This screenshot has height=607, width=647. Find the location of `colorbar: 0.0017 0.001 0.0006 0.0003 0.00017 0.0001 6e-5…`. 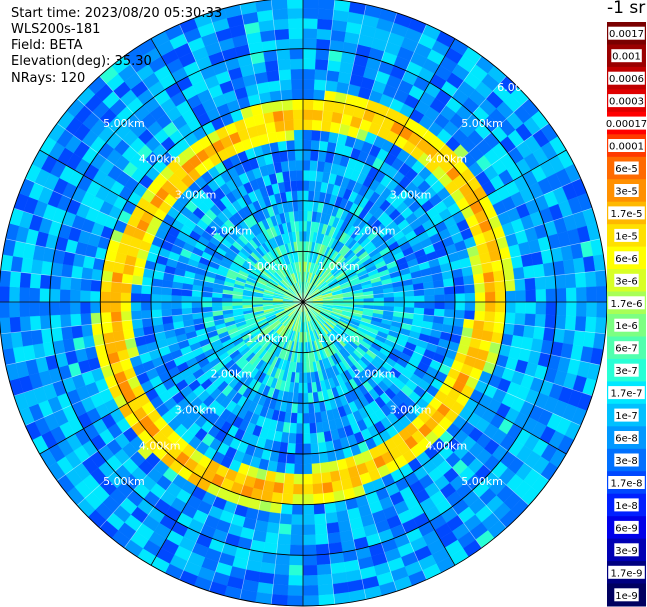

colorbar: 0.0017 0.001 0.0006 0.0003 0.00017 0.0001 6e-5… is located at coordinates (626, 314).